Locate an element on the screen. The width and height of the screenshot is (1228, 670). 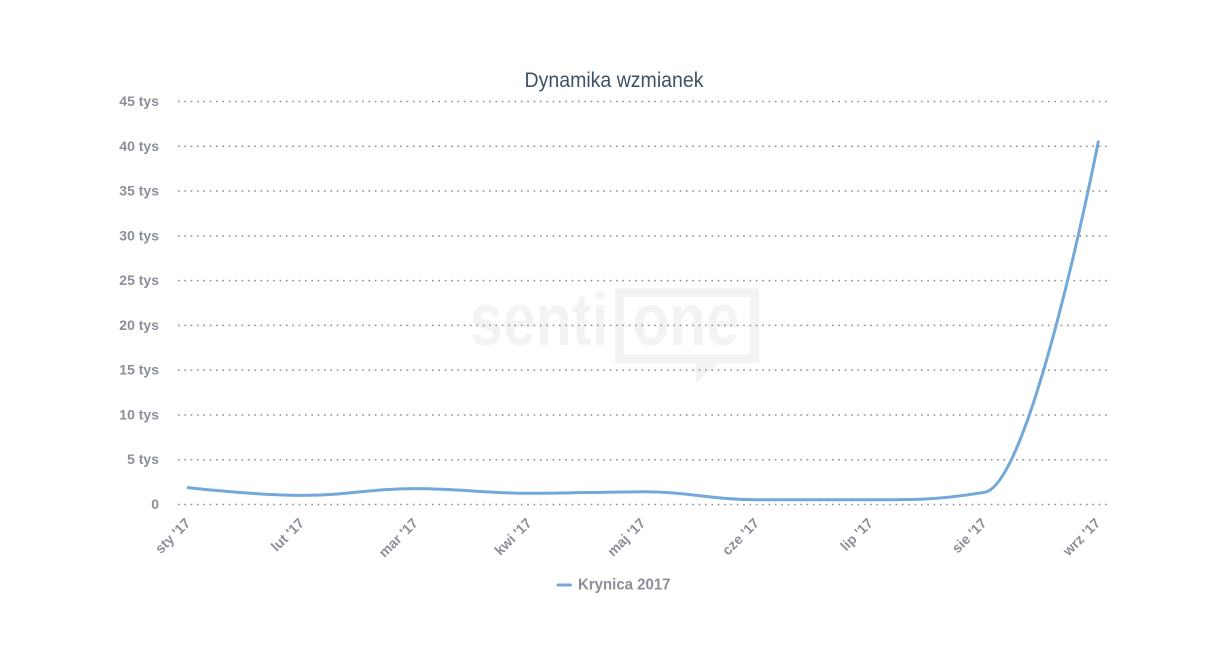
svg-text: kwi '17 is located at coordinates (513, 537).